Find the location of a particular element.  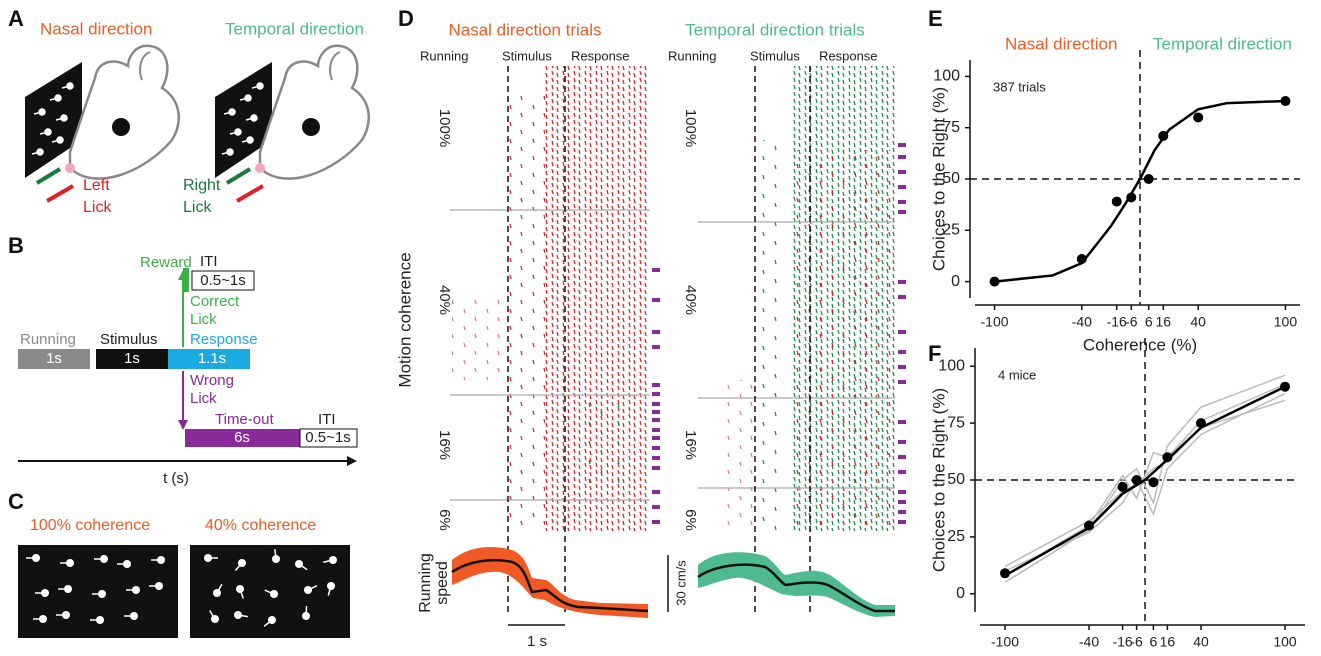

mouse-illustration is located at coordinates (292, 123).